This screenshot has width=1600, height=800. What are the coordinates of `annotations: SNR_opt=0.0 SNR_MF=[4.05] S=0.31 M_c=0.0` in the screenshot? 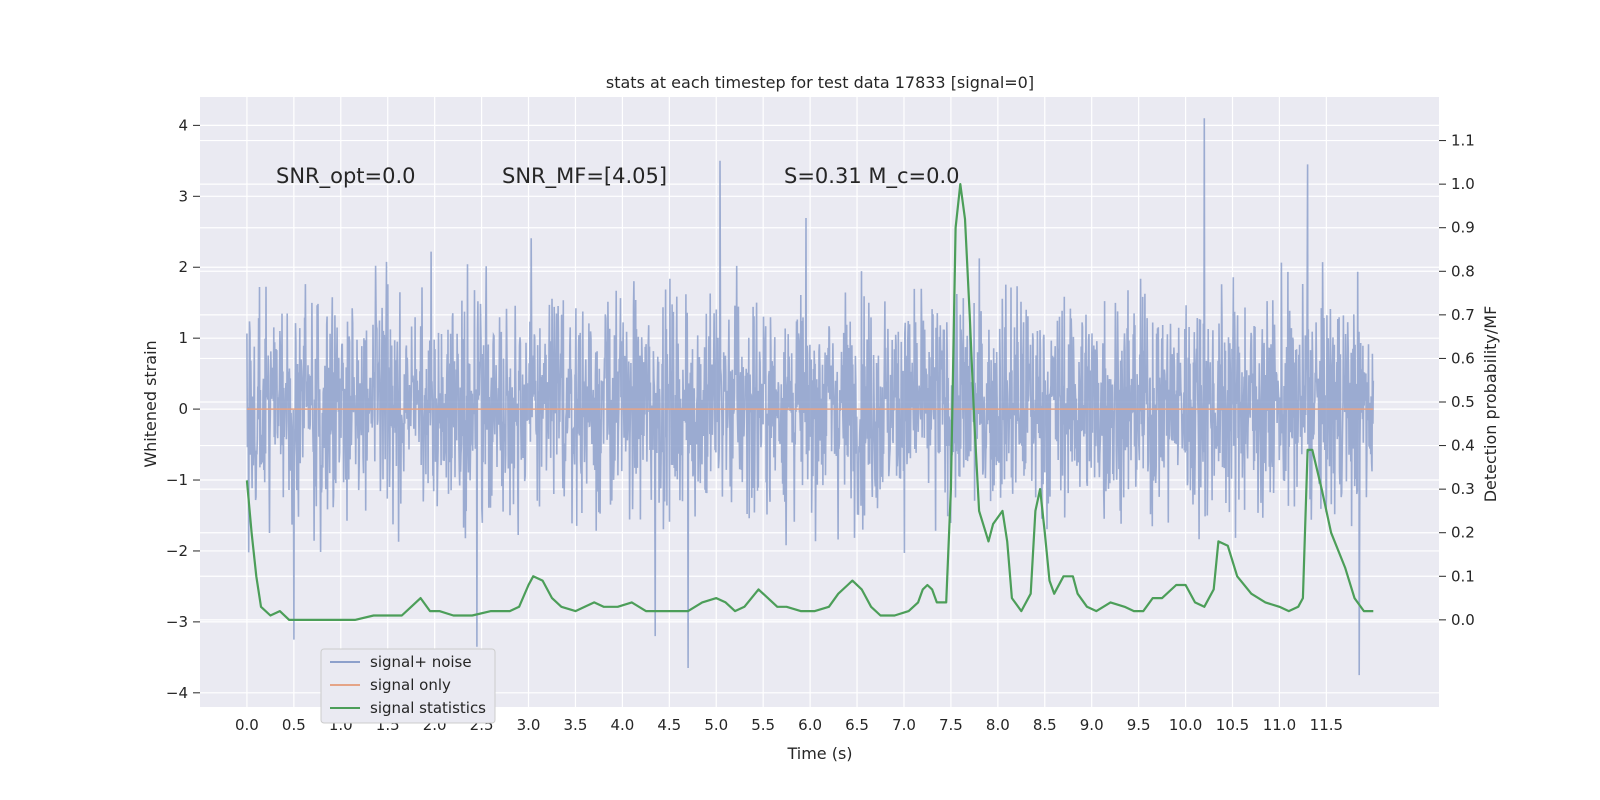 It's located at (618, 176).